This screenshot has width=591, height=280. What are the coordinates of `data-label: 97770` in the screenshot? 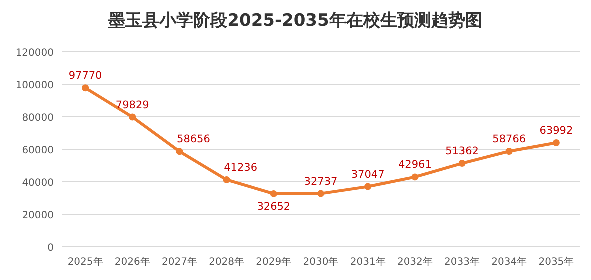 It's located at (85, 76).